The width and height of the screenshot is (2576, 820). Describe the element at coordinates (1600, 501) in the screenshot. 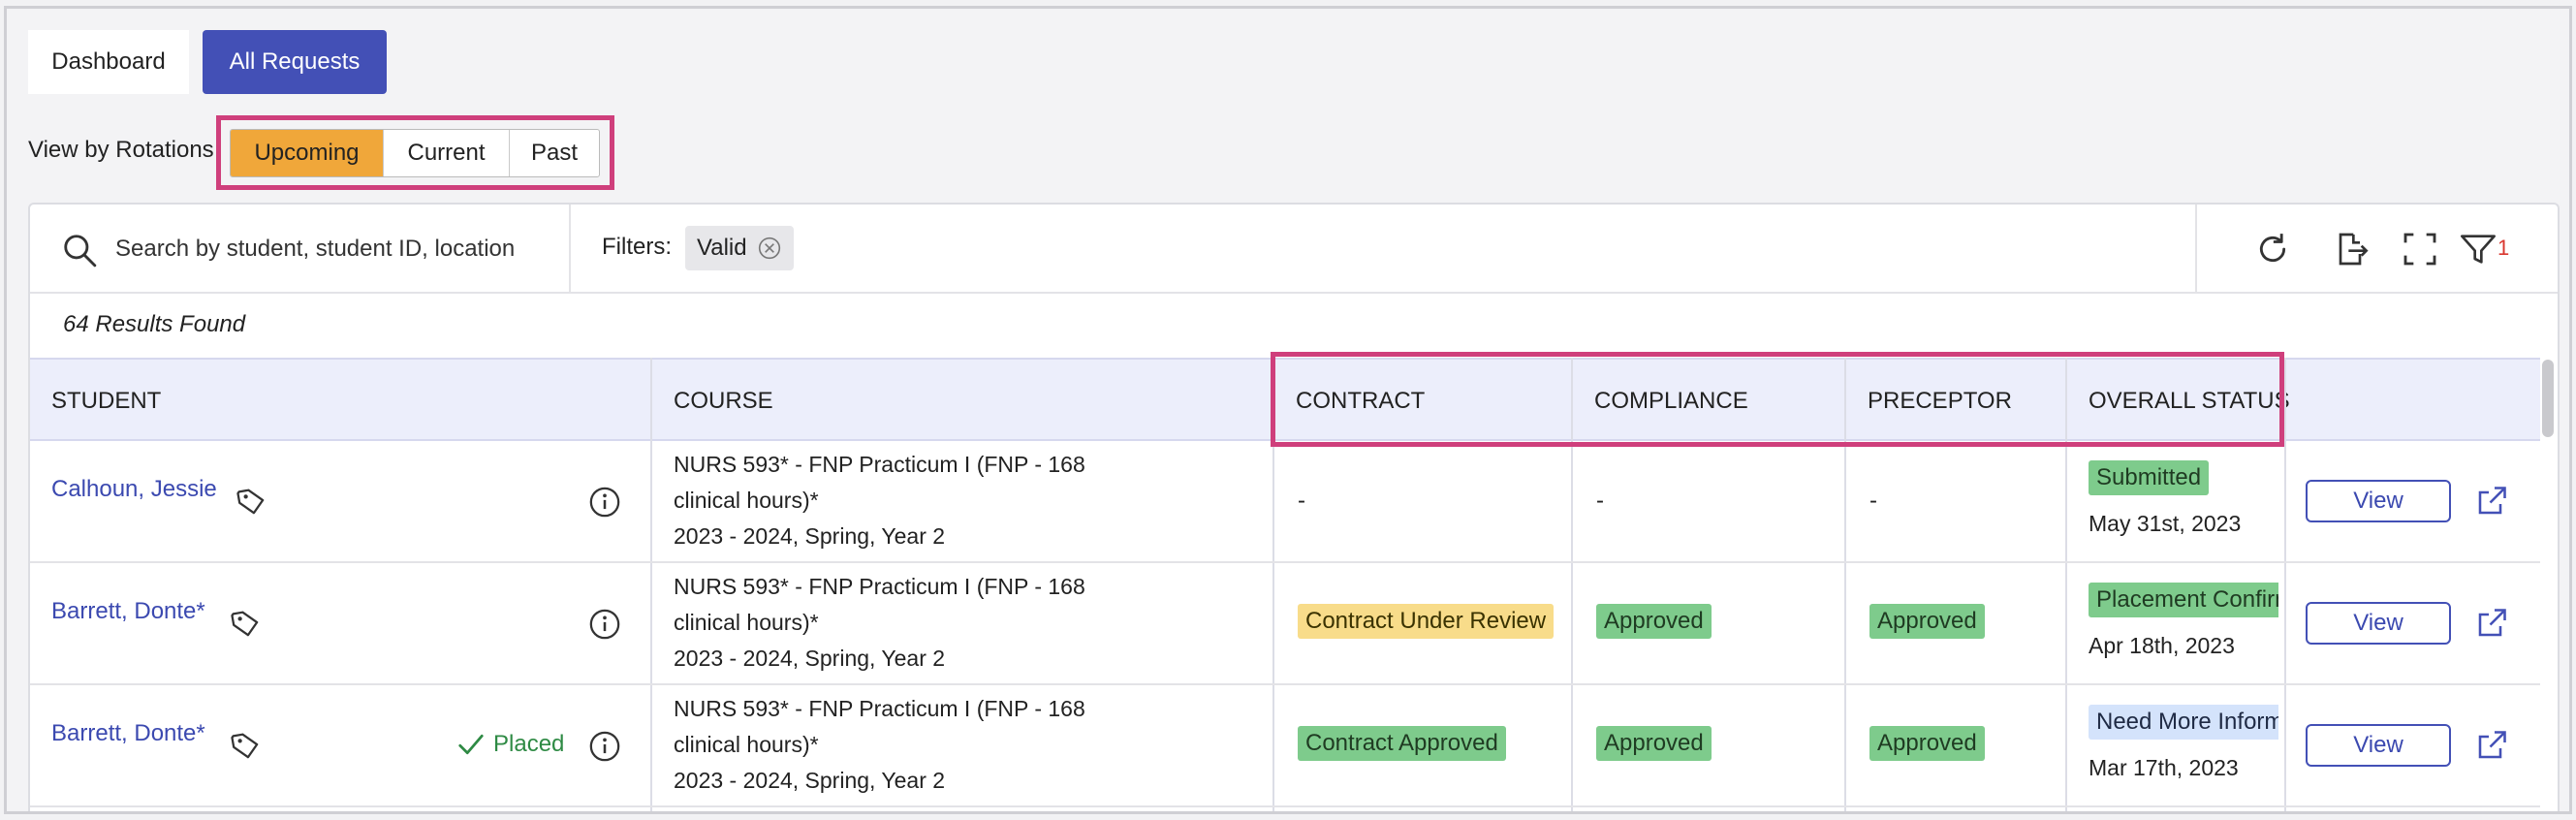

I see `compliance-status: -` at that location.